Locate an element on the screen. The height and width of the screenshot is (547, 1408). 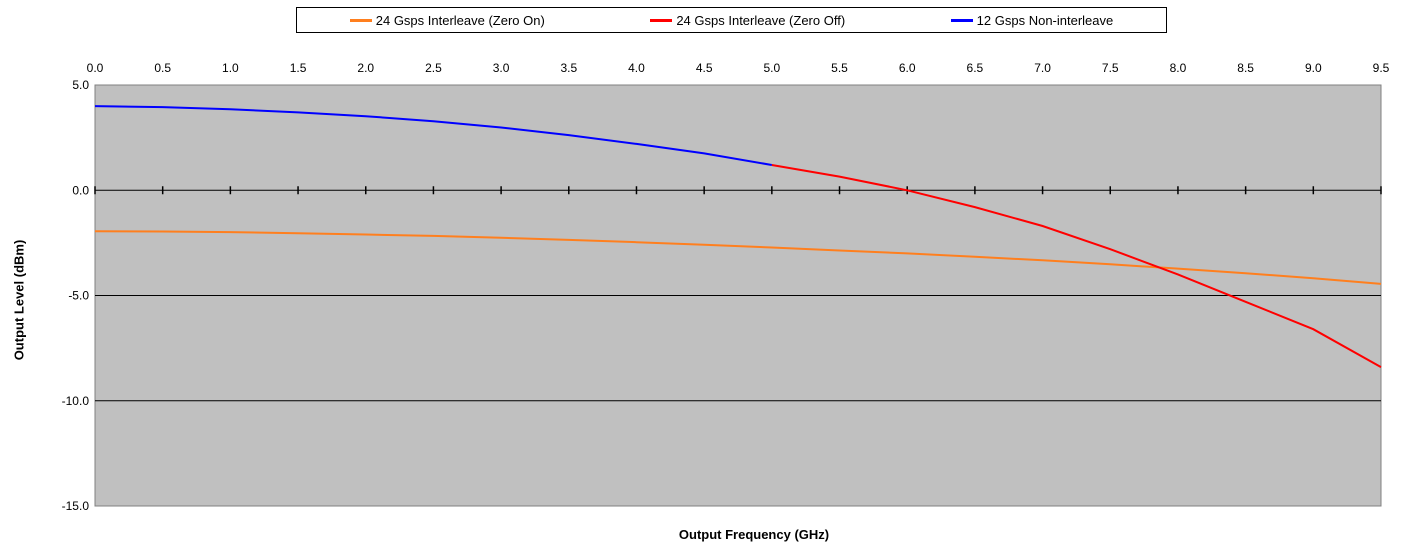
legend-swatch-zero-on is located at coordinates (360, 20).